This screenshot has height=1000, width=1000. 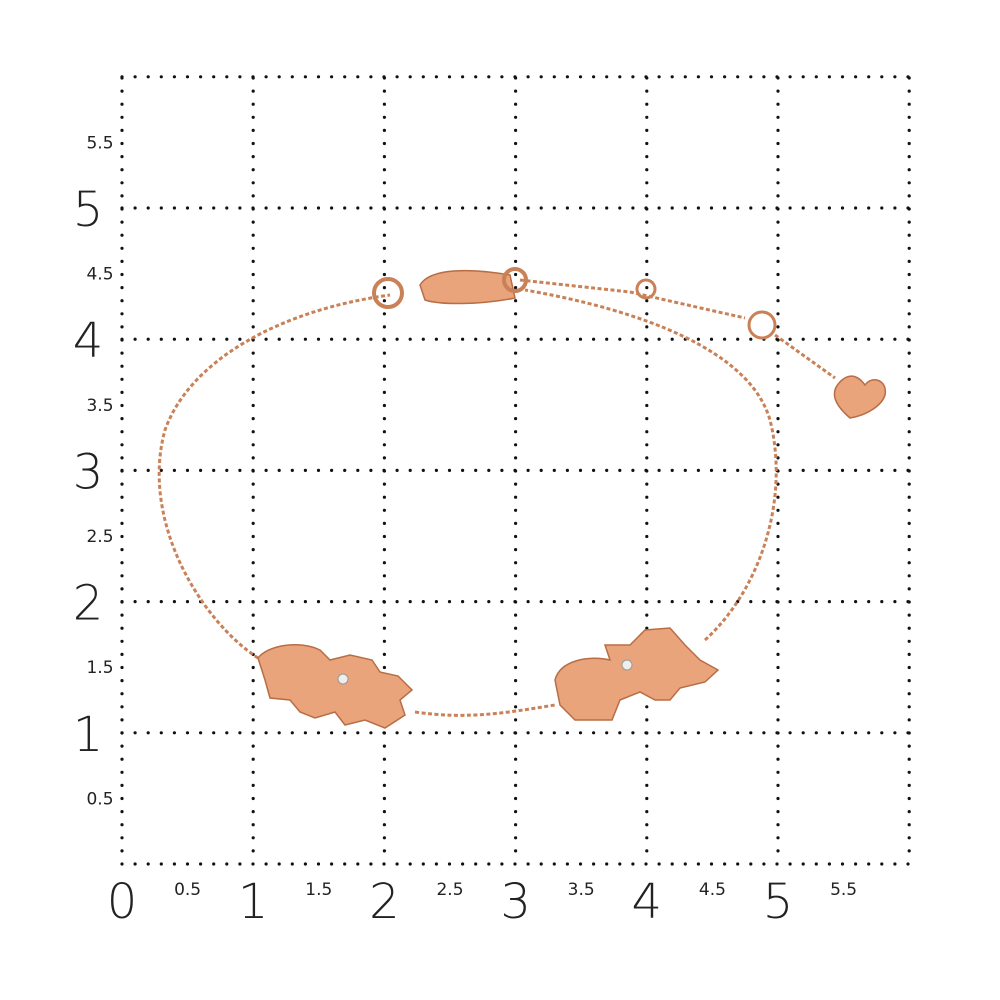 I want to click on x-label: 4.5, so click(x=712, y=890).